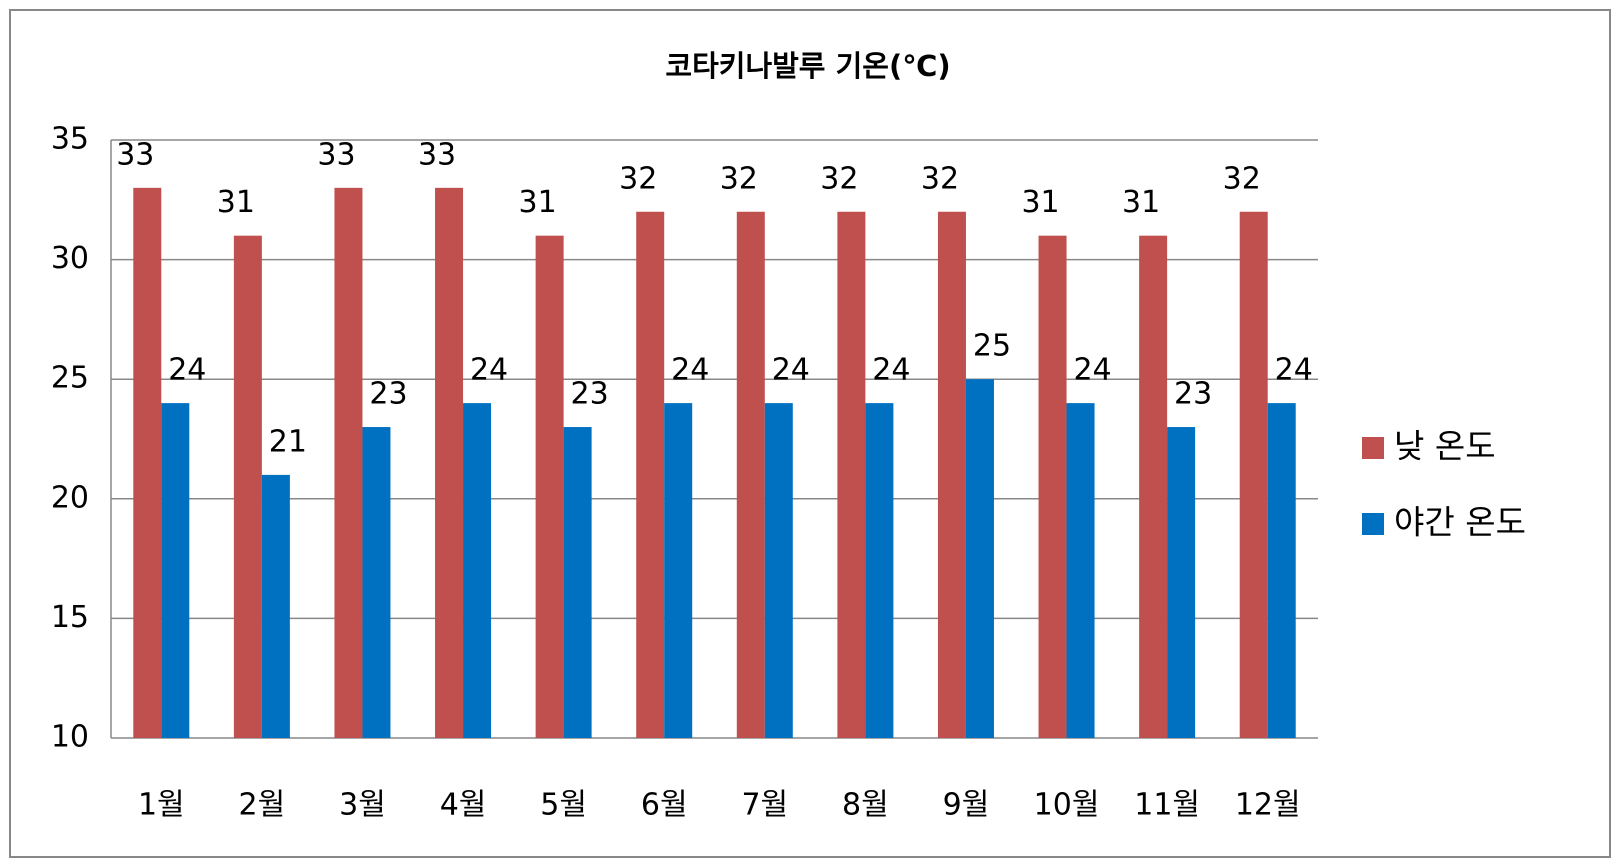  What do you see at coordinates (70, 617) in the screenshot?
I see `y-tick-label: 15` at bounding box center [70, 617].